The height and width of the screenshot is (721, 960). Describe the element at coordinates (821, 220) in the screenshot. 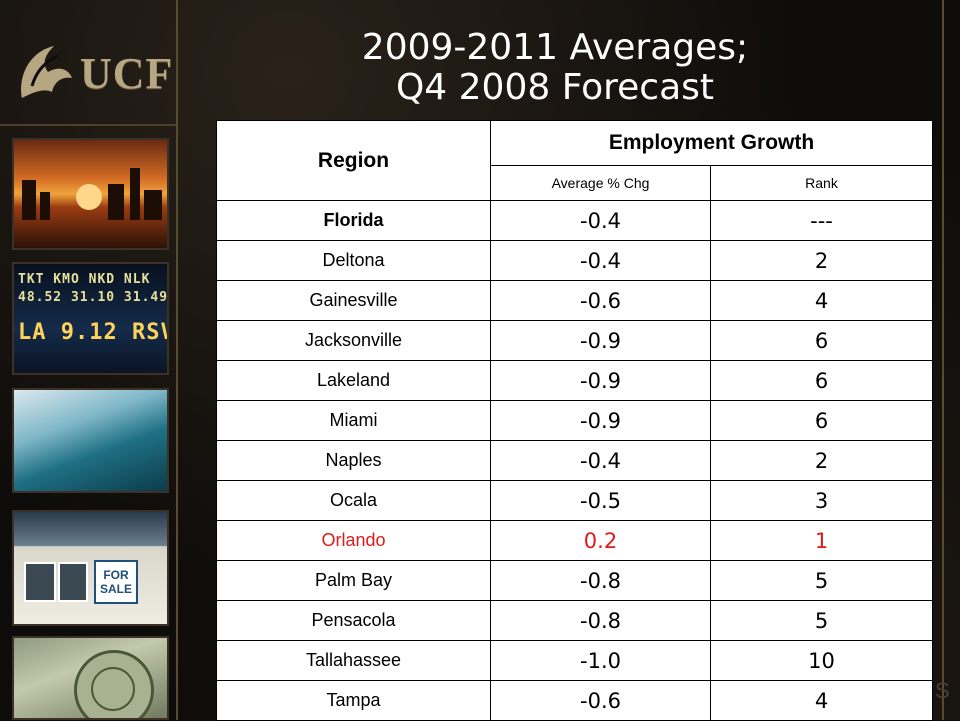

I see `rank-cell: ---` at that location.